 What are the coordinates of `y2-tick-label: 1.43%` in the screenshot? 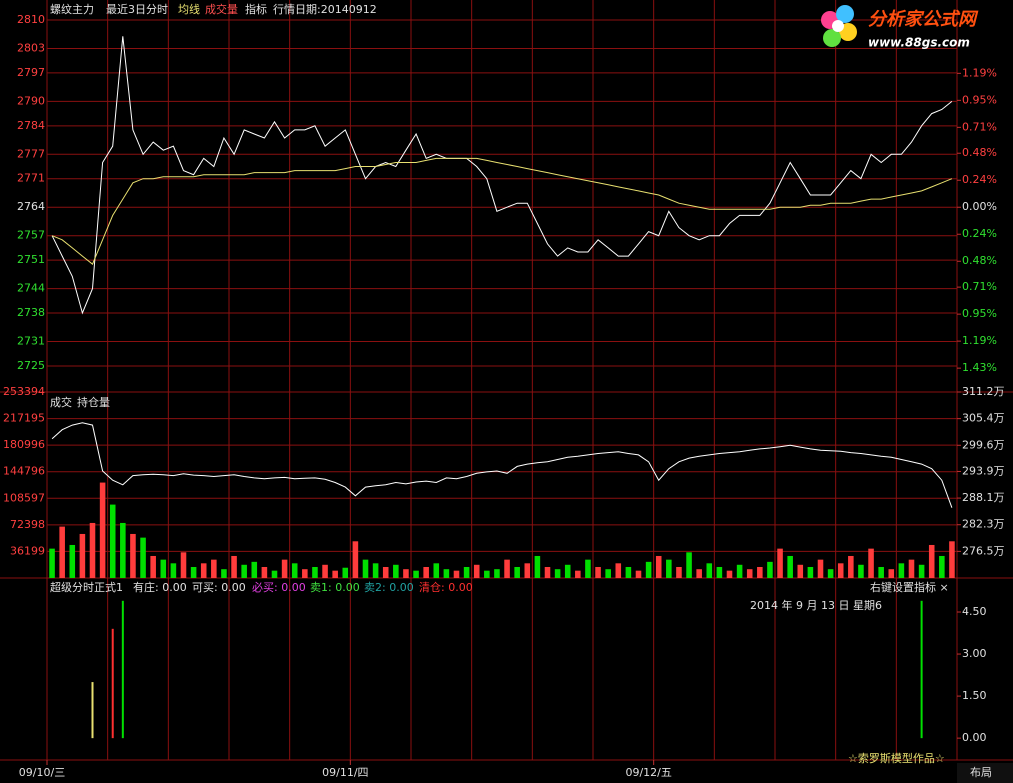 It's located at (979, 367).